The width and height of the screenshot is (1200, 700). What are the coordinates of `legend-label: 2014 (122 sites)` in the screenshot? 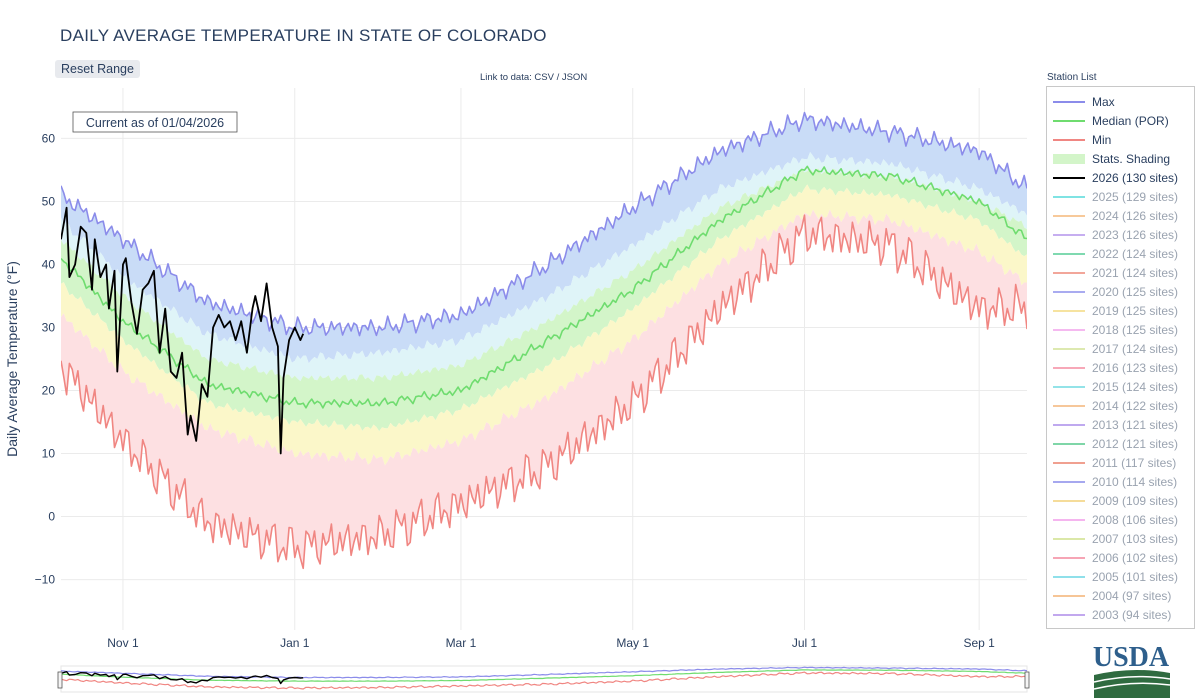 It's located at (1135, 405).